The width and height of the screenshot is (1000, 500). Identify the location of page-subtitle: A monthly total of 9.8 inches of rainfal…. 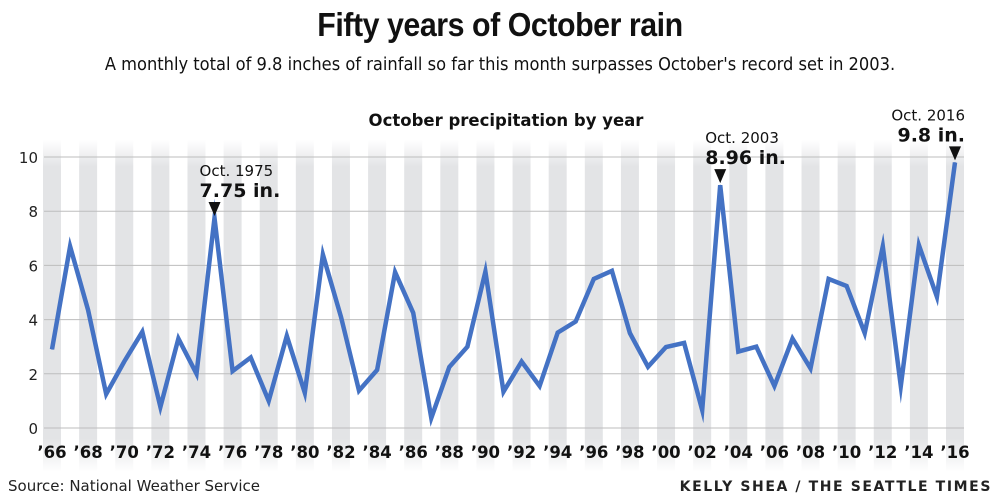
(500, 65).